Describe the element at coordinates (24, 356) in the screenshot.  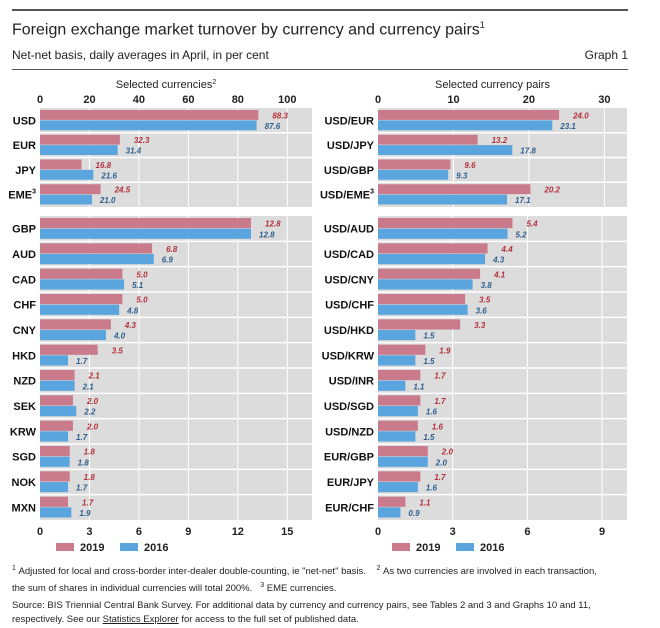
I see `category-label: HKD` at that location.